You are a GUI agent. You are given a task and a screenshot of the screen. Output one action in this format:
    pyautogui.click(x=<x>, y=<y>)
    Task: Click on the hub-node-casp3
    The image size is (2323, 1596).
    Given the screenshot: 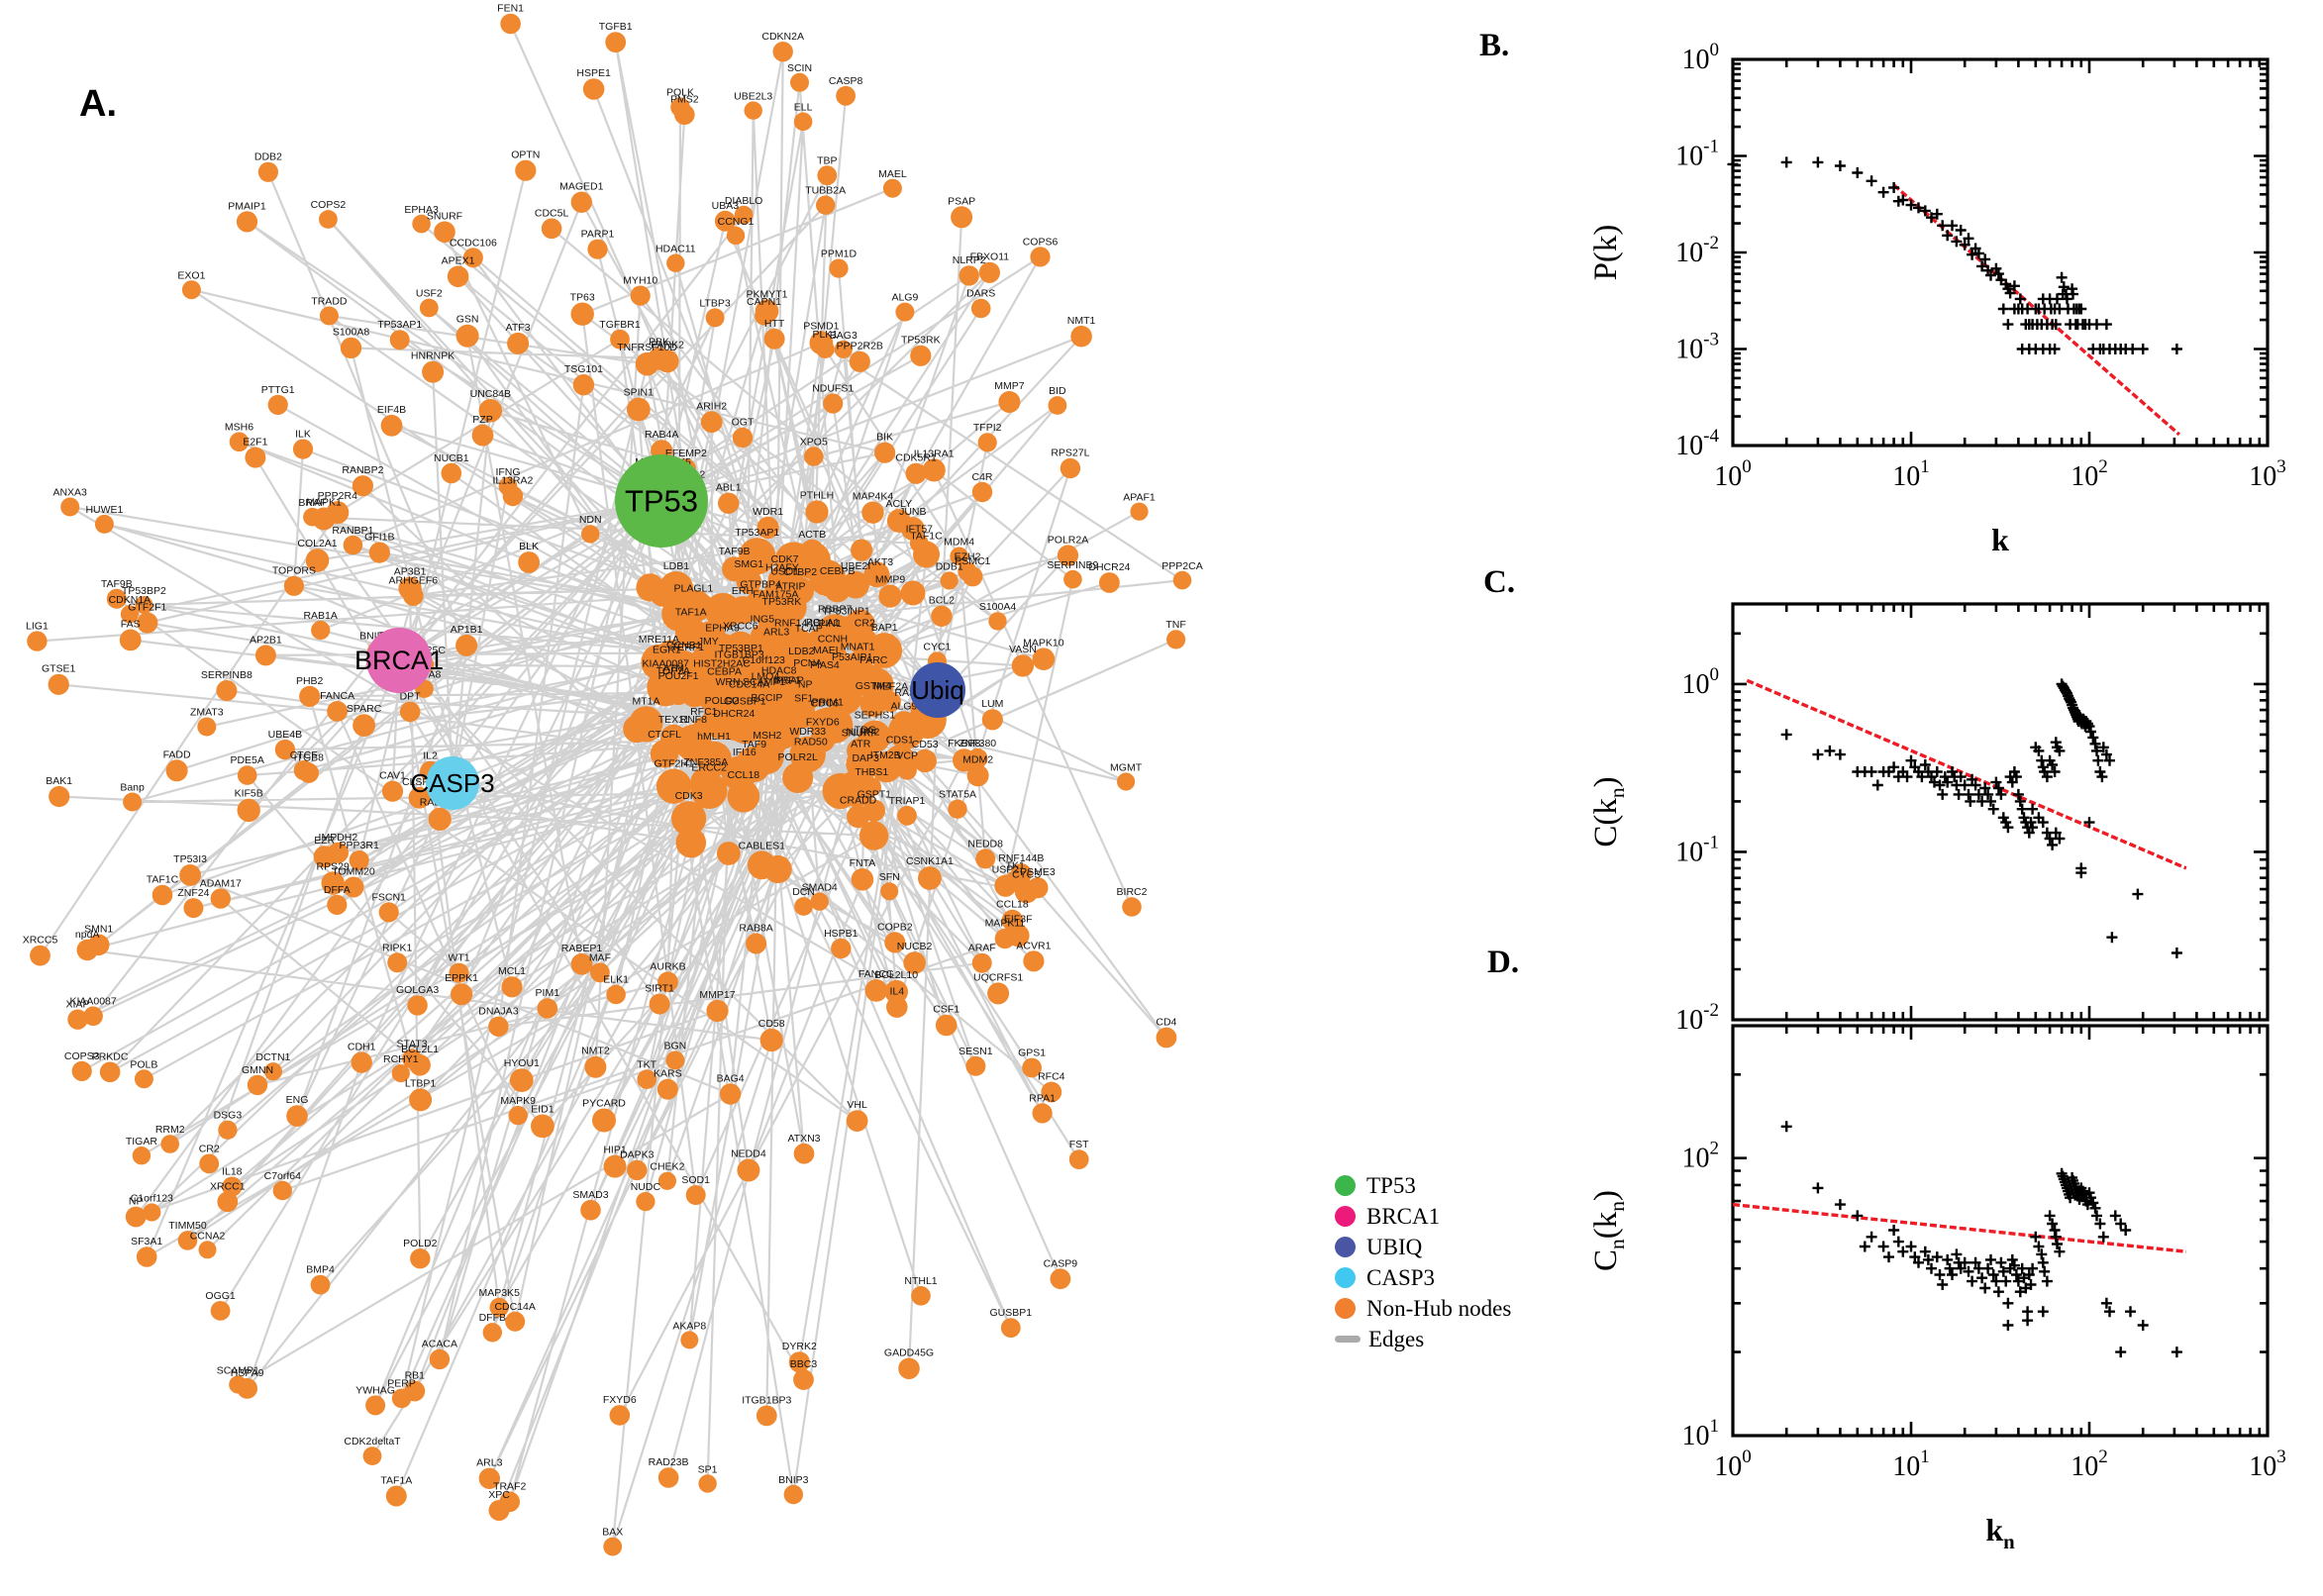 What is the action you would take?
    pyautogui.click(x=453, y=783)
    